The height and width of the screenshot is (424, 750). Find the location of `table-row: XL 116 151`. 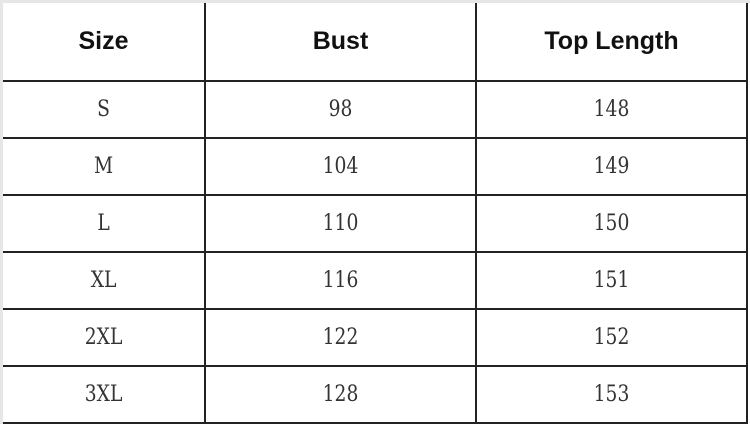

table-row: XL 116 151 is located at coordinates (375, 281).